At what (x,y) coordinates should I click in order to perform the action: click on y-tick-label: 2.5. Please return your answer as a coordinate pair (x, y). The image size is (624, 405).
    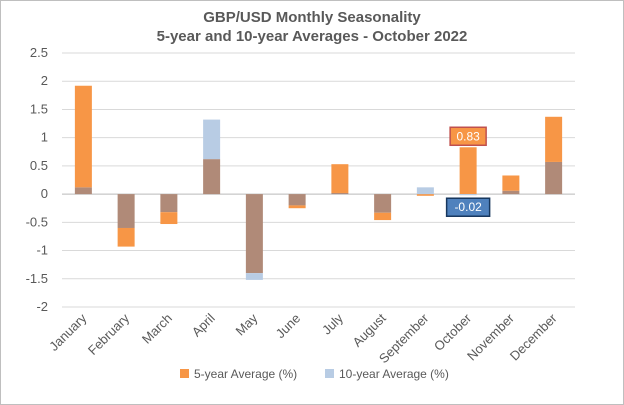
    Looking at the image, I should click on (39, 52).